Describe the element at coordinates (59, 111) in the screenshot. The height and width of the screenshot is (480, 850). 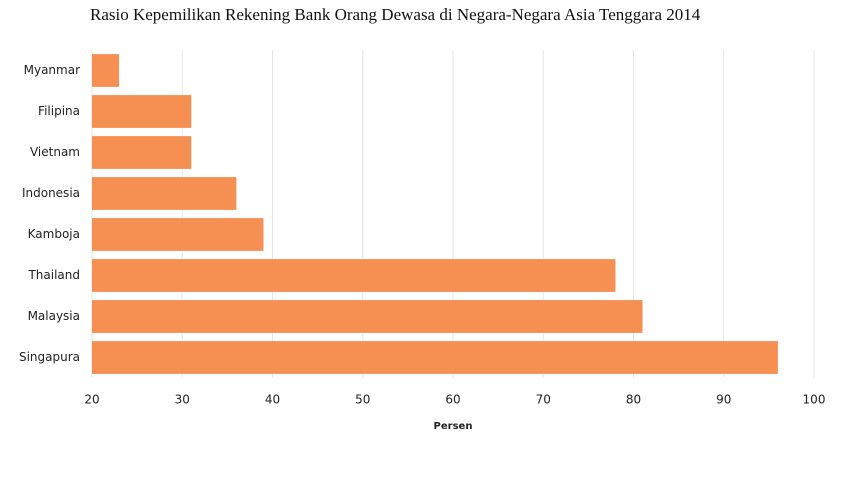
I see `y-tick-label: Filipina` at that location.